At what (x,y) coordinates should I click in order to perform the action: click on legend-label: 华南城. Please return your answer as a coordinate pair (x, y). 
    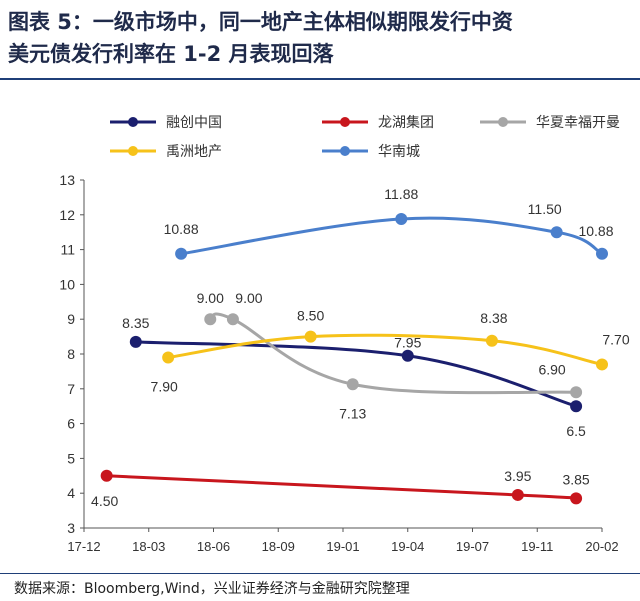
    Looking at the image, I should click on (399, 151).